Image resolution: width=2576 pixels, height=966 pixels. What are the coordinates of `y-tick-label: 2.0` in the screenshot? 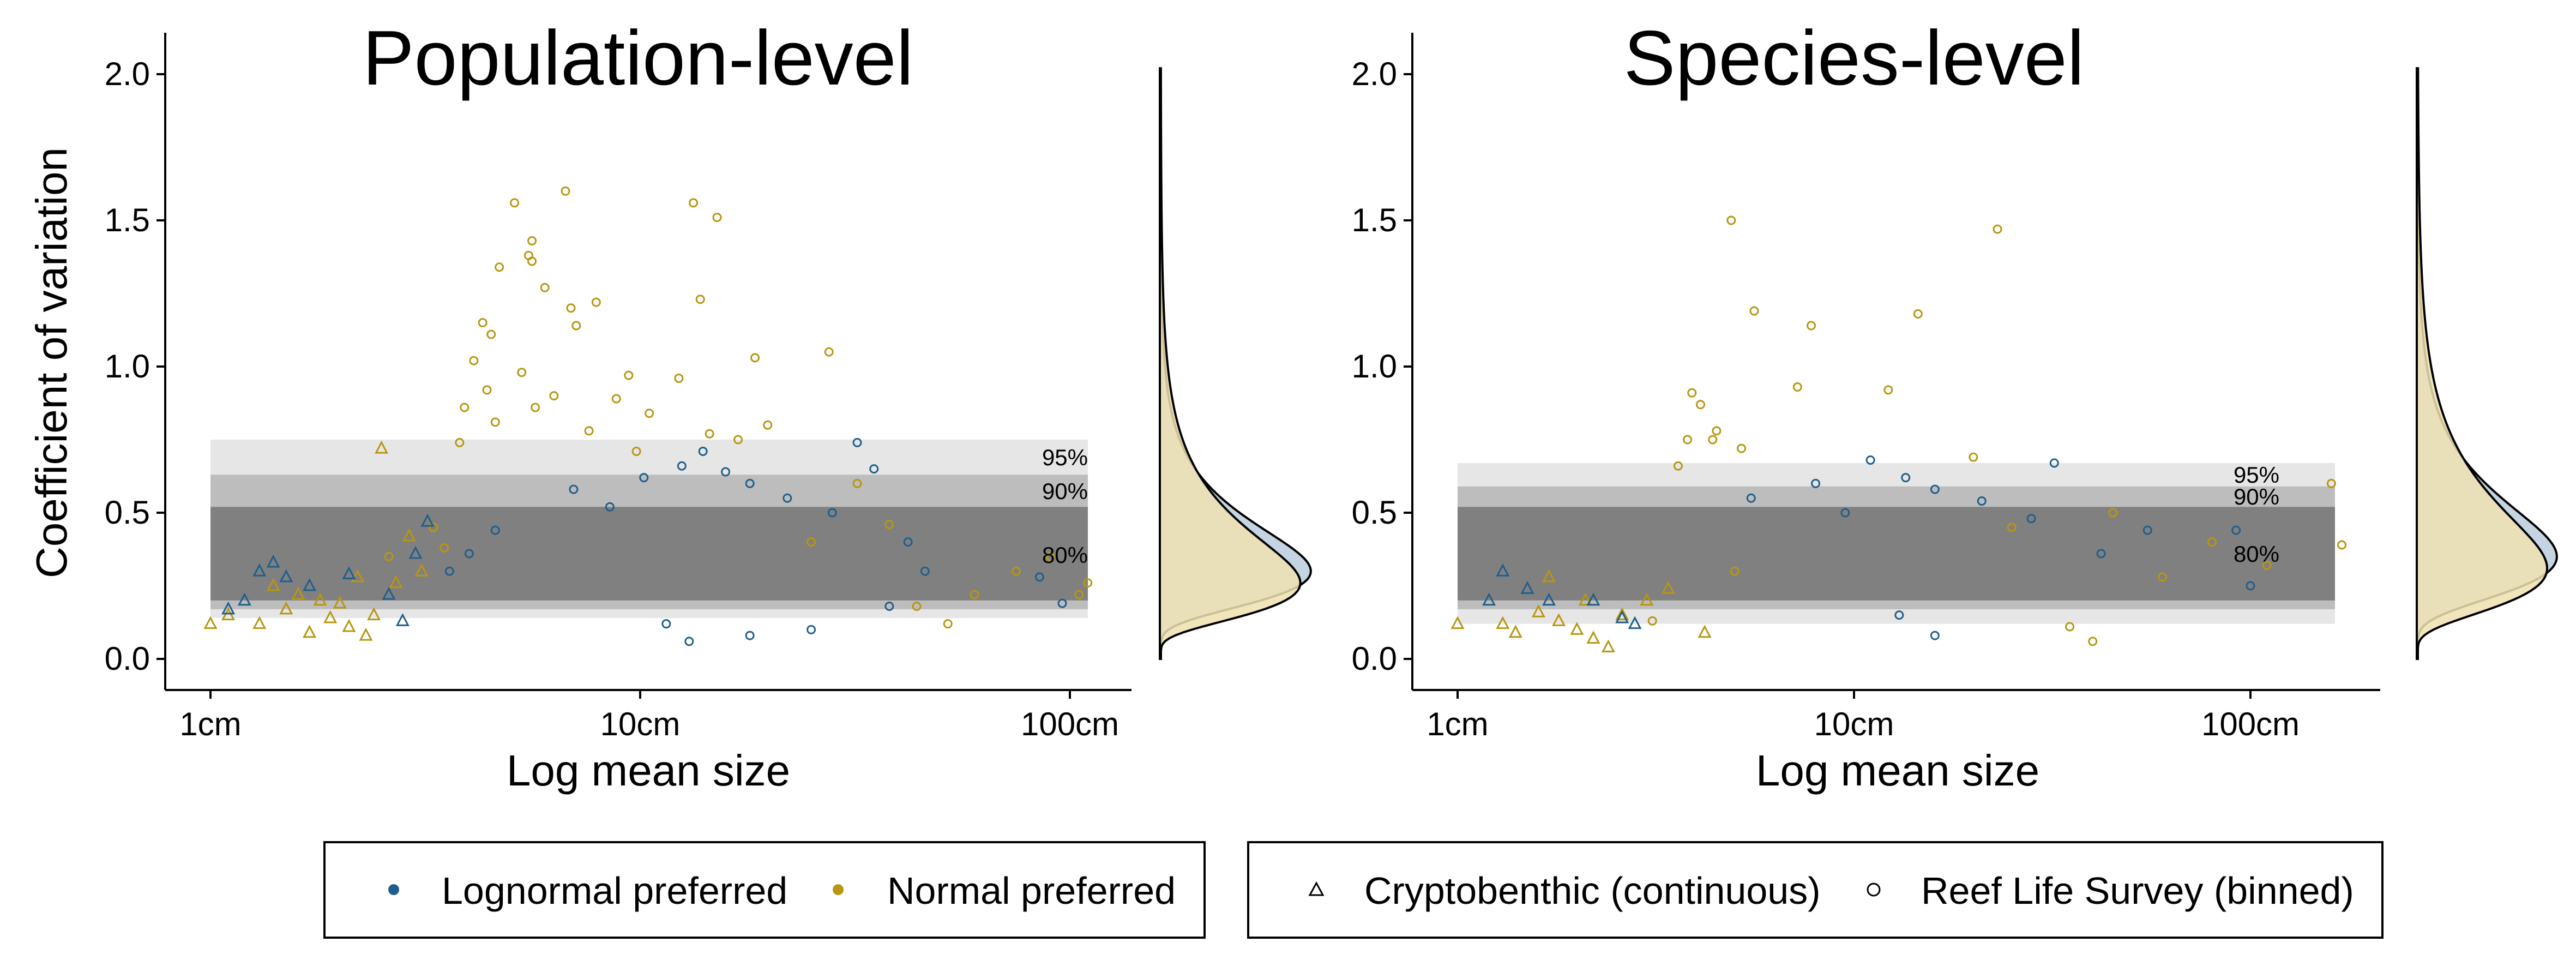 It's located at (1374, 74).